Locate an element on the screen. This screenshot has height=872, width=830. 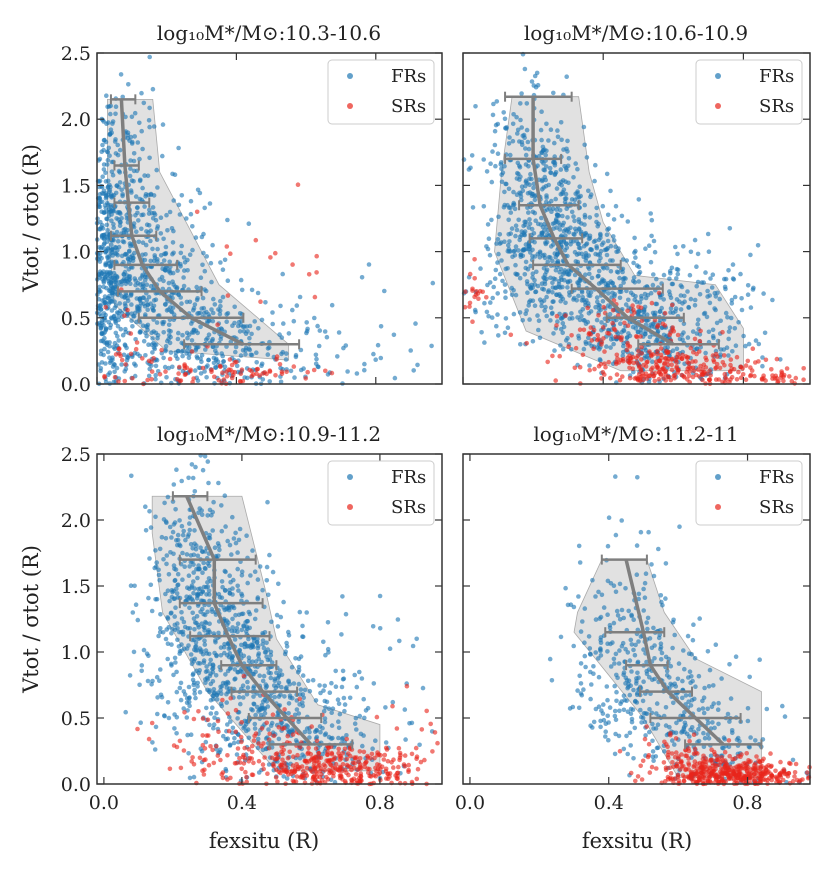
legend-label-frs: FRs is located at coordinates (776, 76).